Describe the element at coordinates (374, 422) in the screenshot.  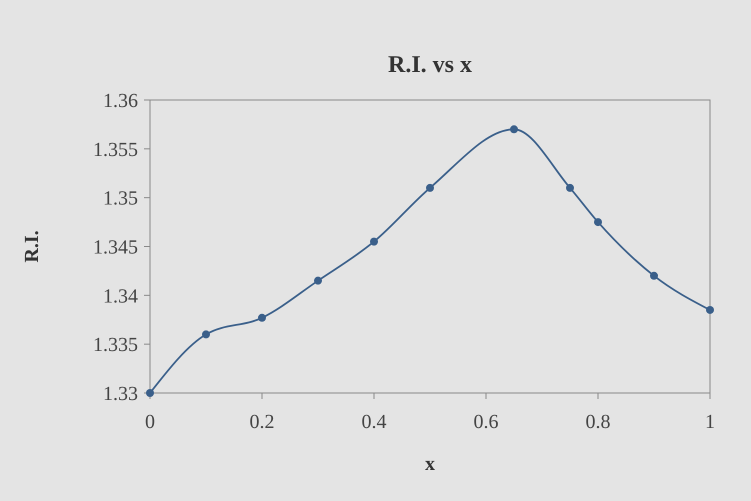
I see `x-tick-label: 0.4` at that location.